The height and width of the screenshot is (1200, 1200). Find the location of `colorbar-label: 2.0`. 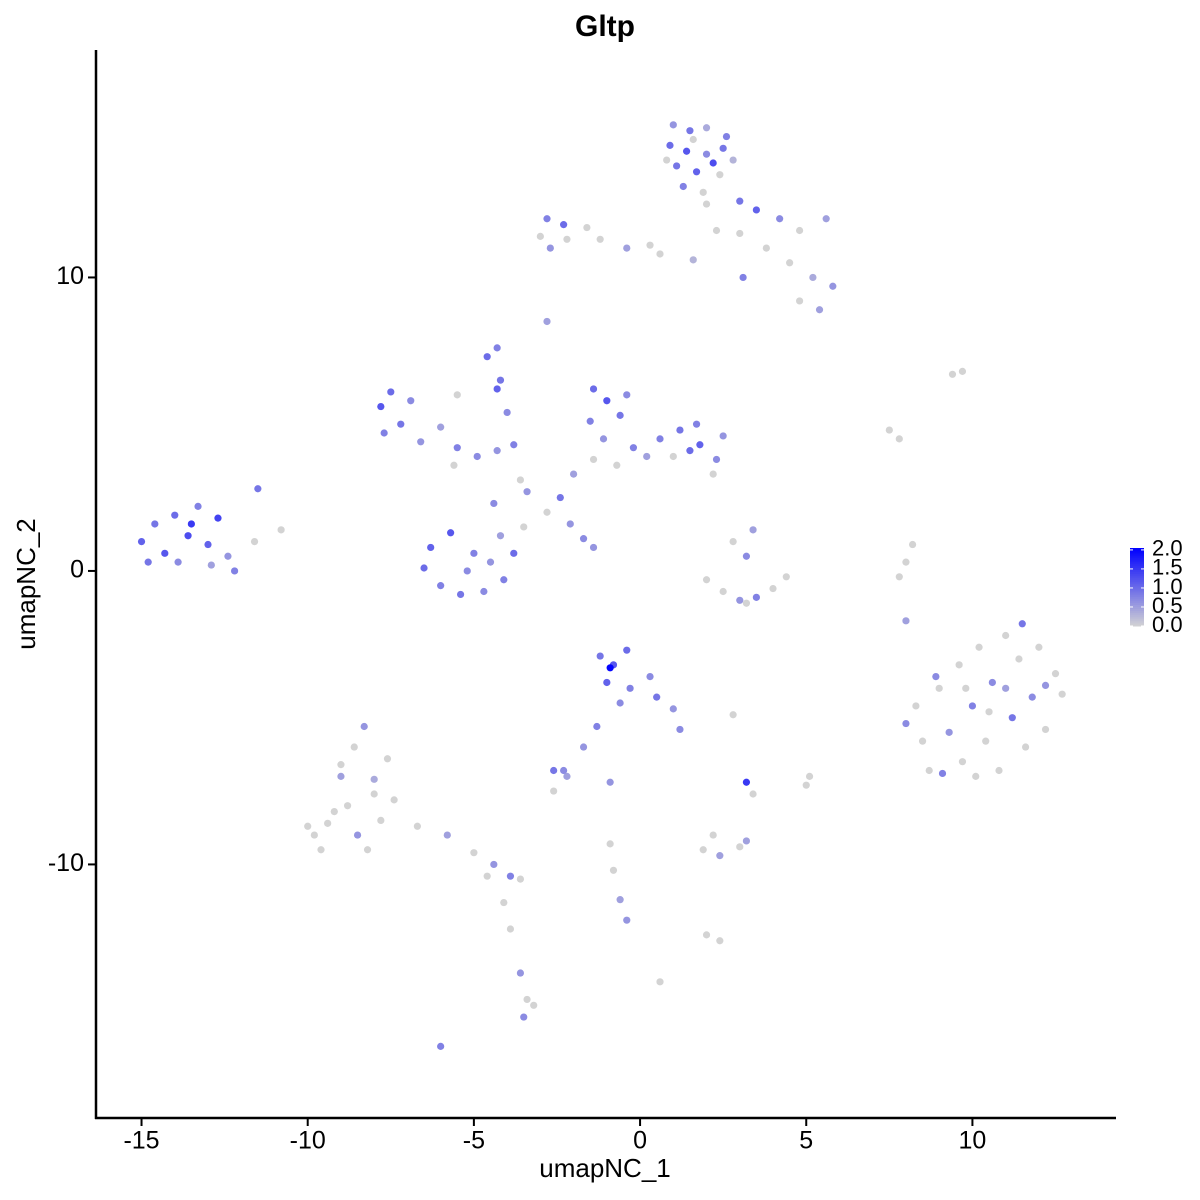

colorbar-label: 2.0 is located at coordinates (1167, 548).